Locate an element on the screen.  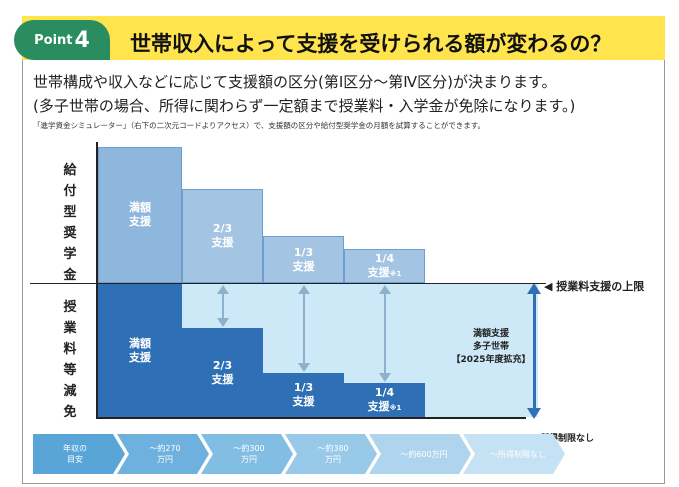
ylabel-tuition: 授業料等減免 is located at coordinates (70, 360).